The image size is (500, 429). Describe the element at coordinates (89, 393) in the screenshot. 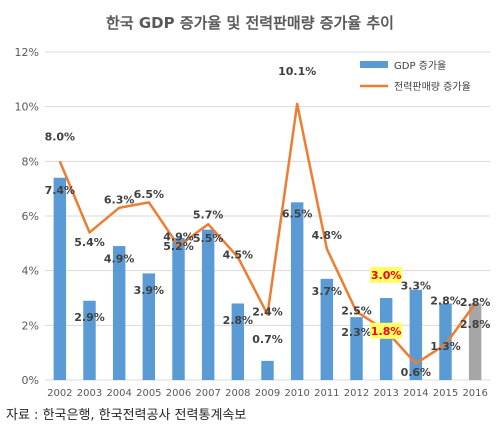

I see `x-tick-label: 2003` at that location.